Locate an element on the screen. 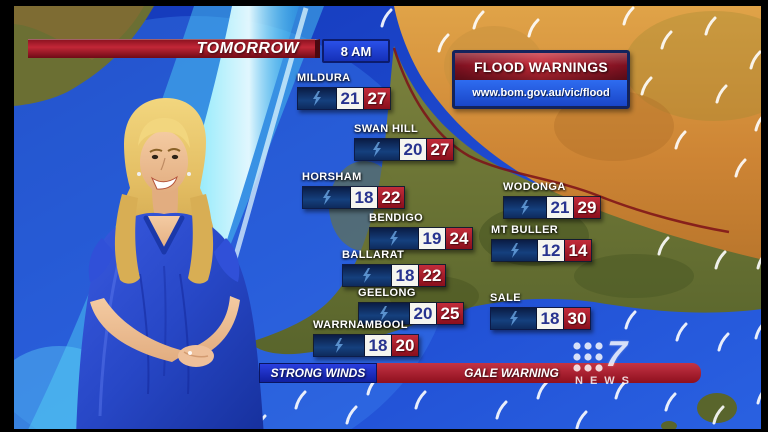  seven-news-watermark: 7 NEWS is located at coordinates (618, 364).